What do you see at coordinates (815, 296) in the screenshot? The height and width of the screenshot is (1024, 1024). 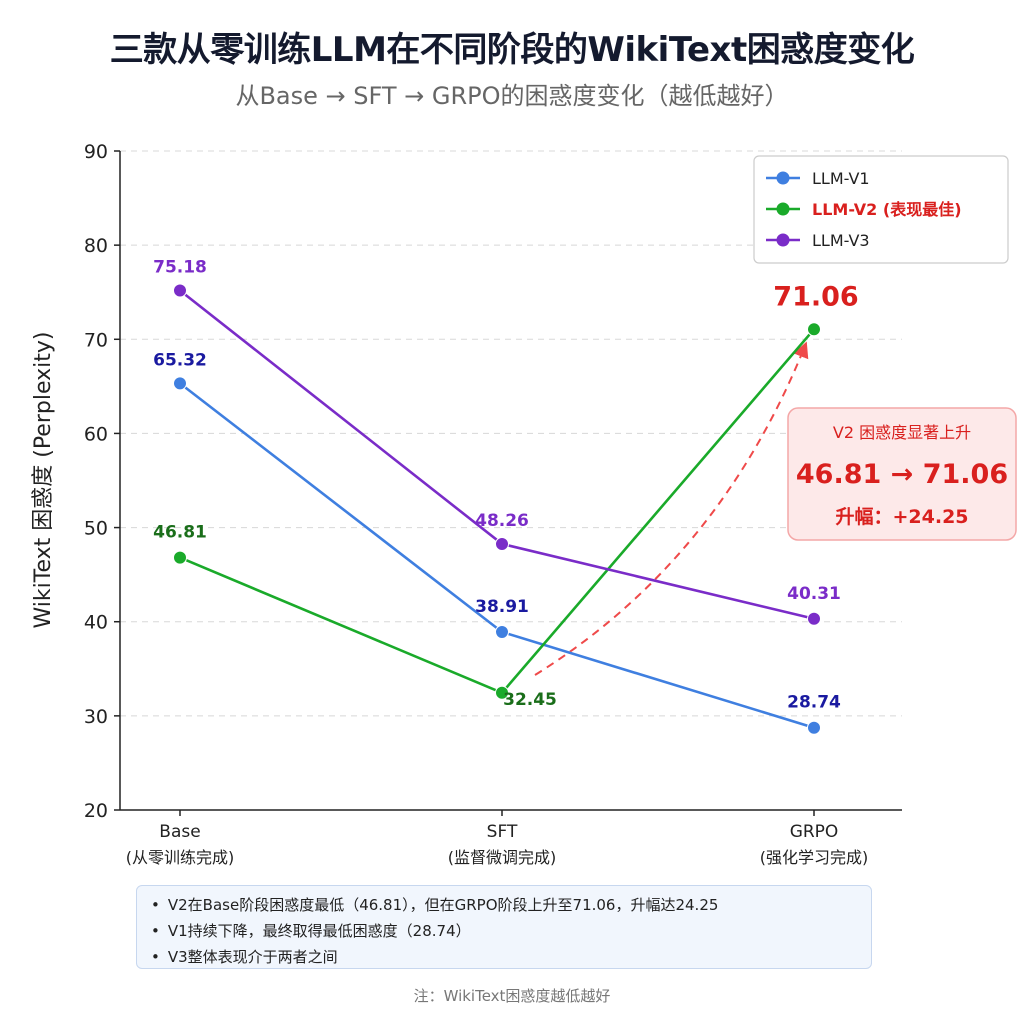 I see `data-label: 71.06` at bounding box center [815, 296].